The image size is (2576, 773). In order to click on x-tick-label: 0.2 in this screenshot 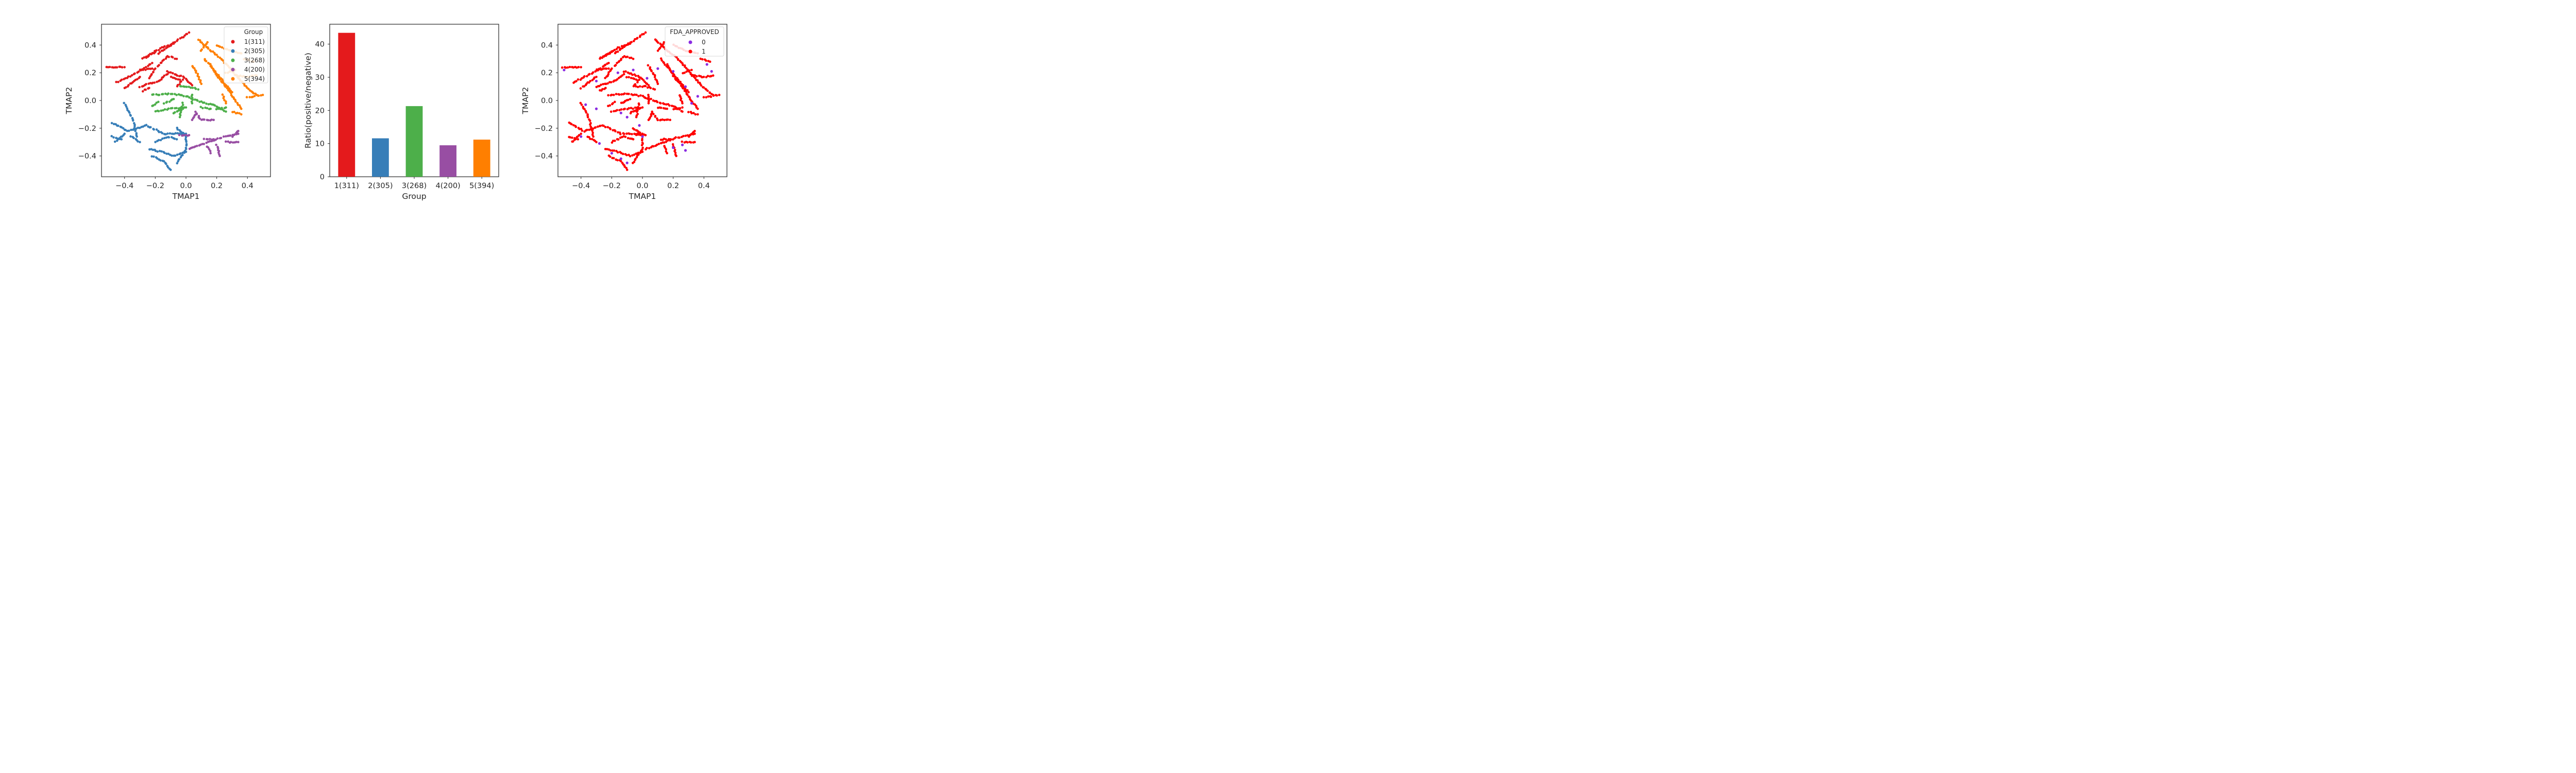, I will do `click(673, 186)`.